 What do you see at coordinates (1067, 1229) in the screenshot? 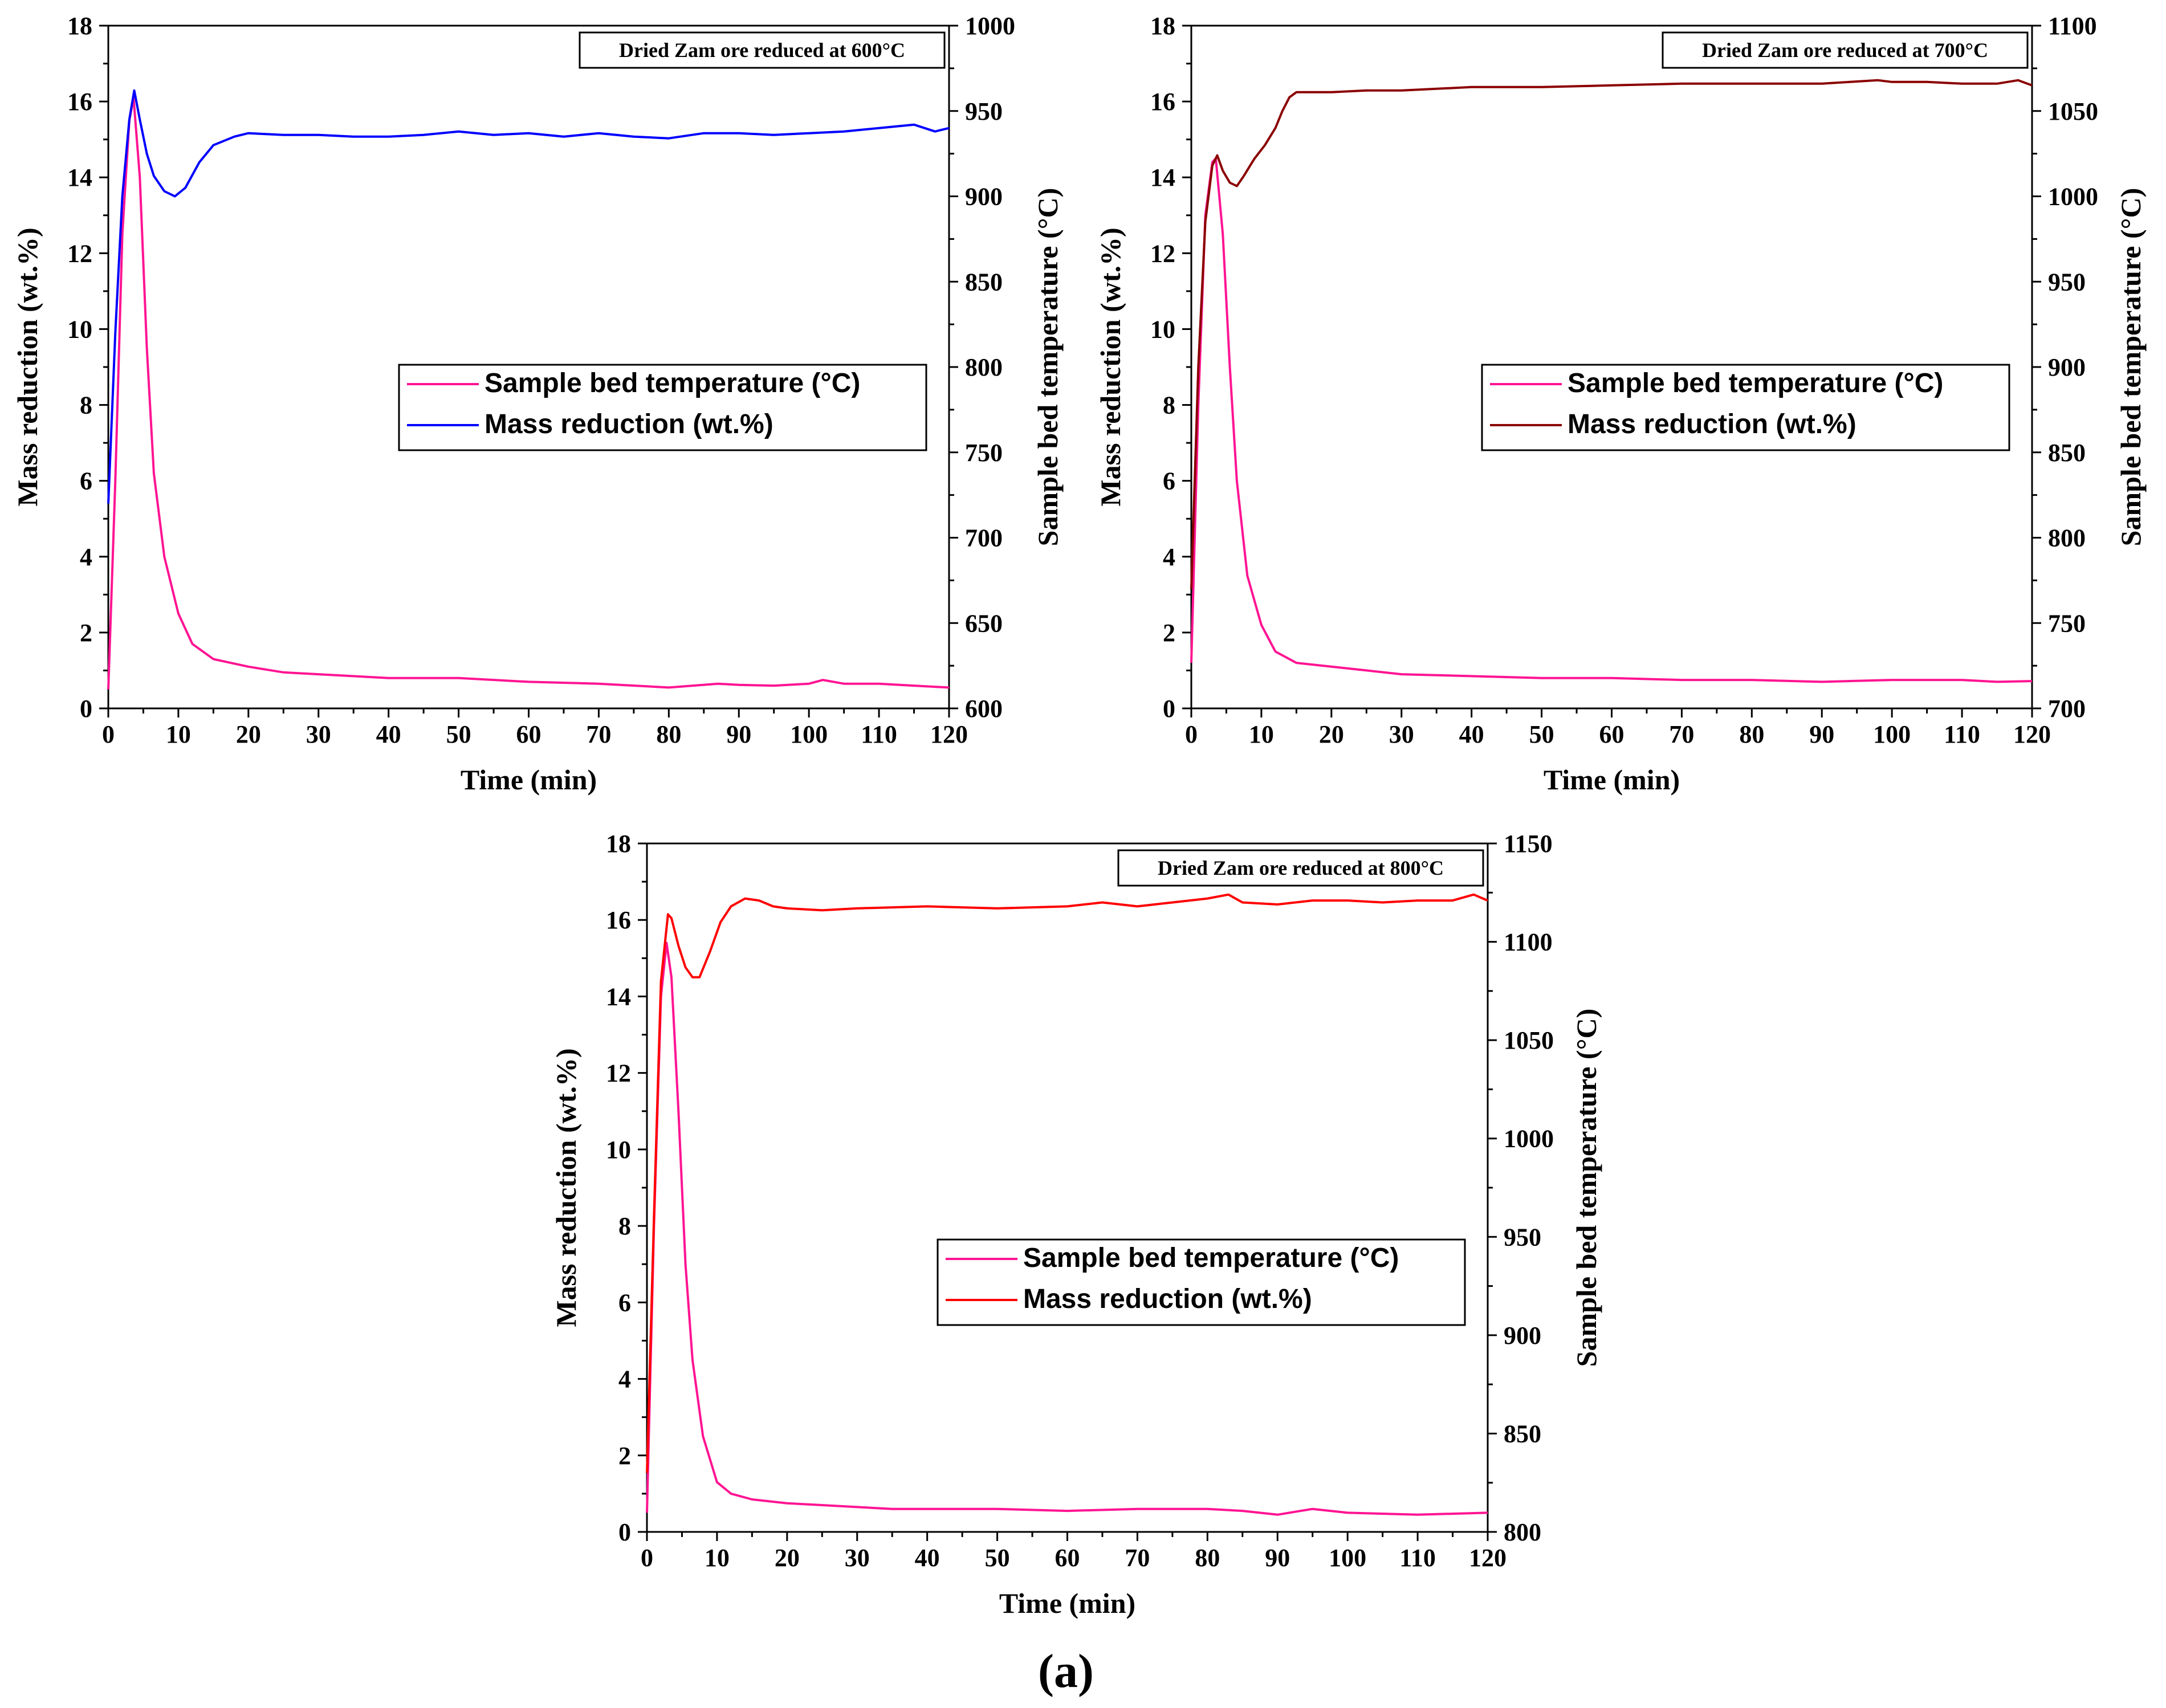
I see `series-line-bed-temperature` at bounding box center [1067, 1229].